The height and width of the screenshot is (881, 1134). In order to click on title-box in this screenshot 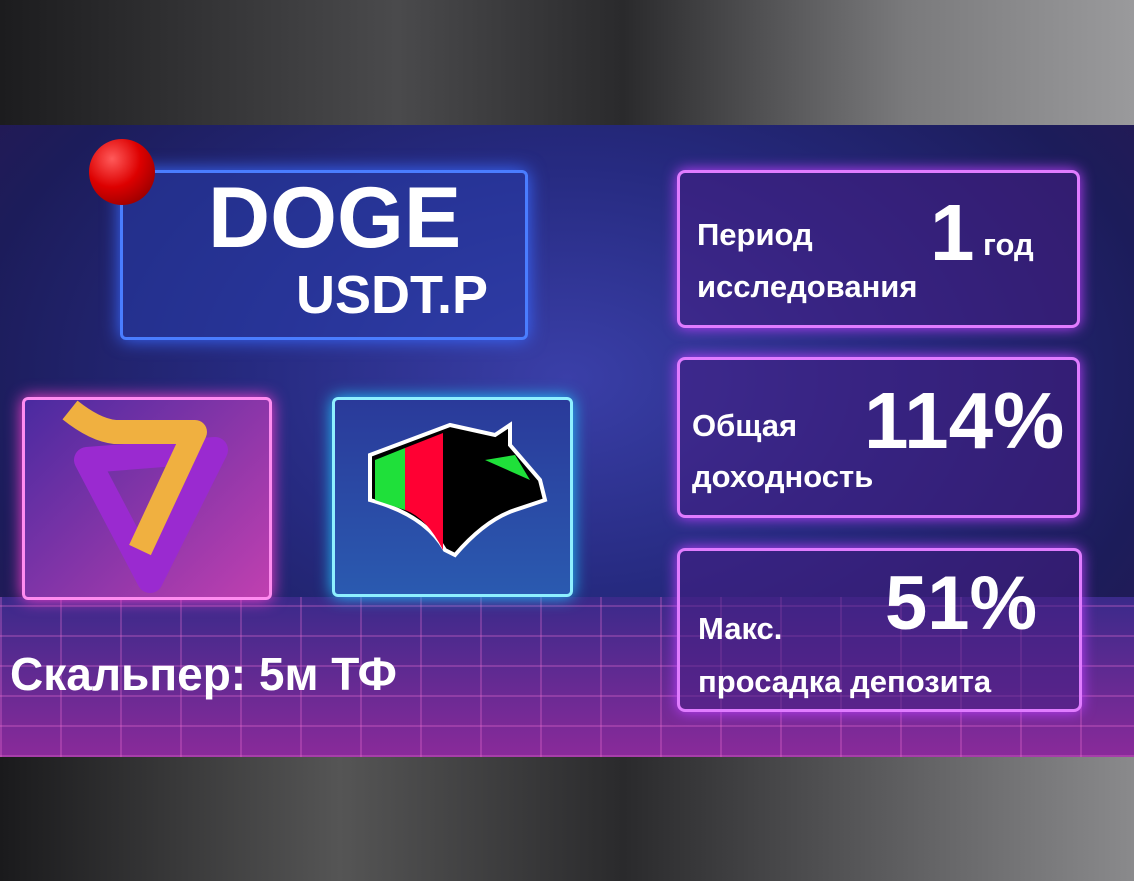, I will do `click(324, 255)`.